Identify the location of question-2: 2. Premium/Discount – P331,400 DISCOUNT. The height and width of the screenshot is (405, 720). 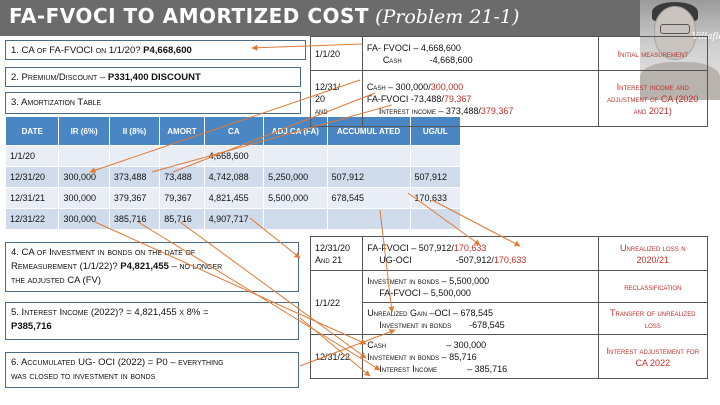
(153, 77).